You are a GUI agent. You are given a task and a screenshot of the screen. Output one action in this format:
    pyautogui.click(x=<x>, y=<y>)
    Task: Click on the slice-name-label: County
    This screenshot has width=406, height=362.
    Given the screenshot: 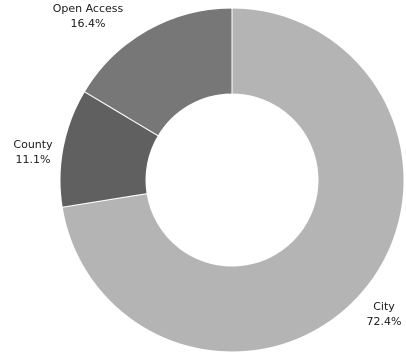 What is the action you would take?
    pyautogui.click(x=33, y=144)
    